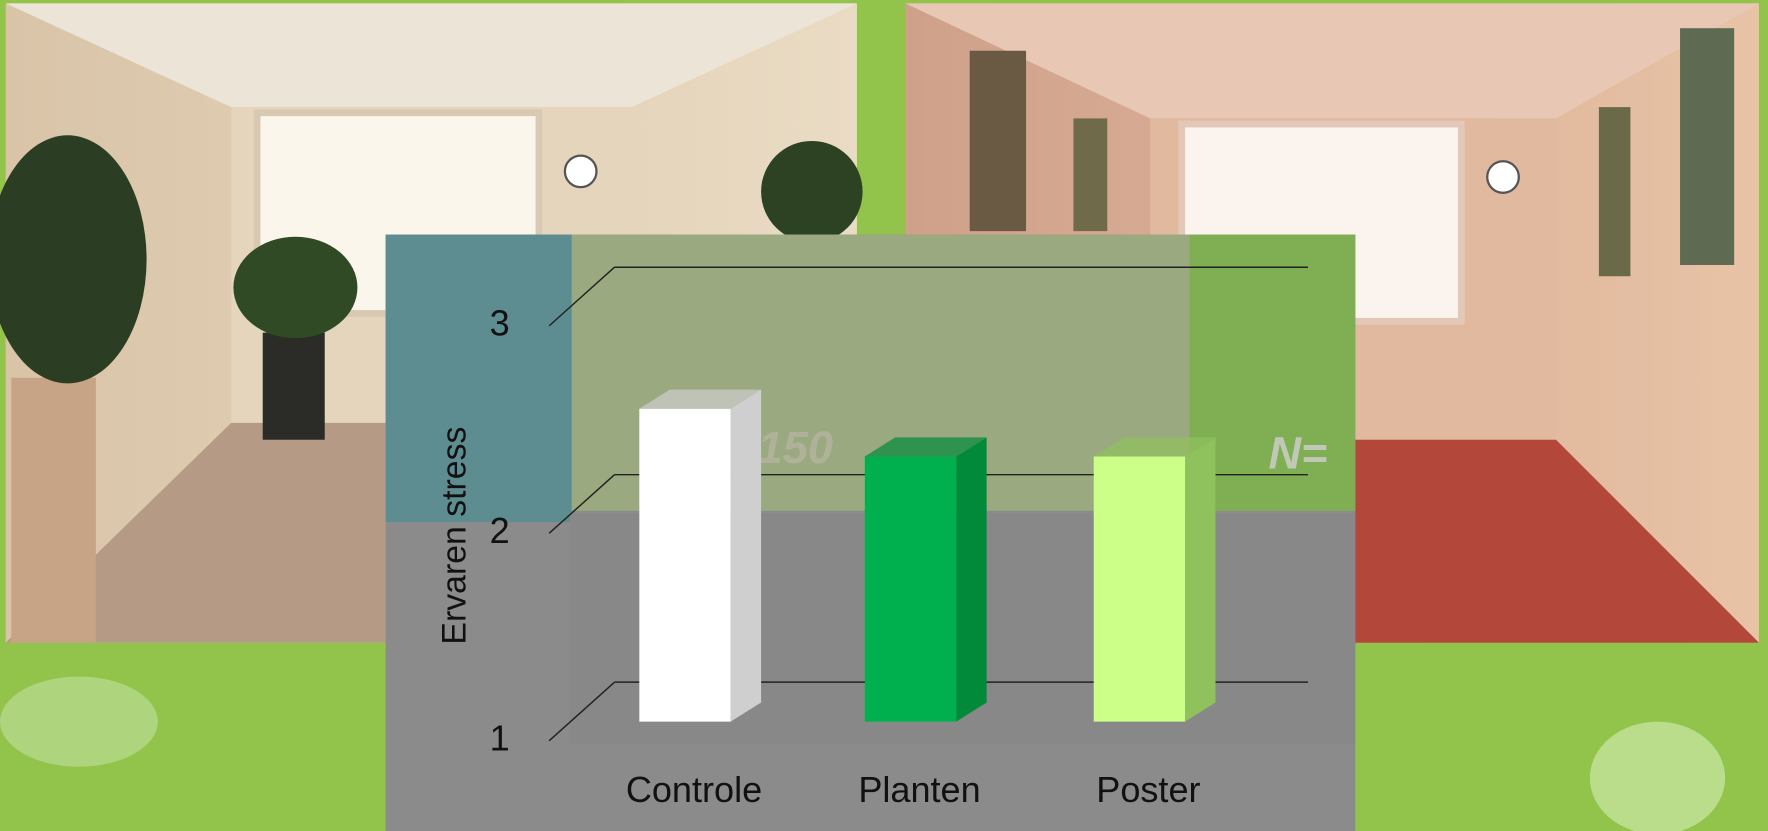  Describe the element at coordinates (919, 789) in the screenshot. I see `x-tick-label: Planten` at that location.